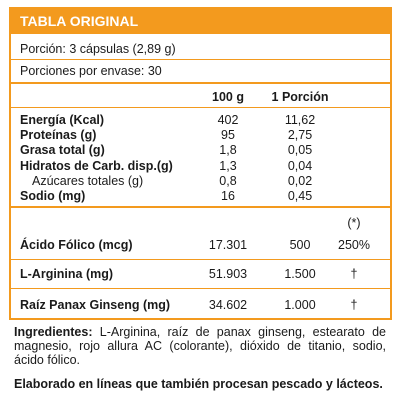 The height and width of the screenshot is (400, 400). I want to click on nutrient-value-100g: 1,3, so click(228, 166).